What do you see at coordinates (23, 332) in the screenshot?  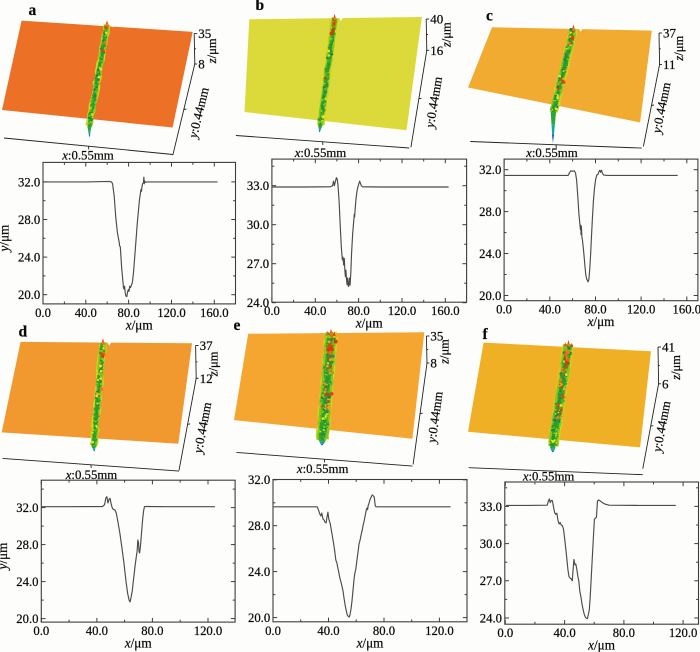 I see `svg-text: d` at bounding box center [23, 332].